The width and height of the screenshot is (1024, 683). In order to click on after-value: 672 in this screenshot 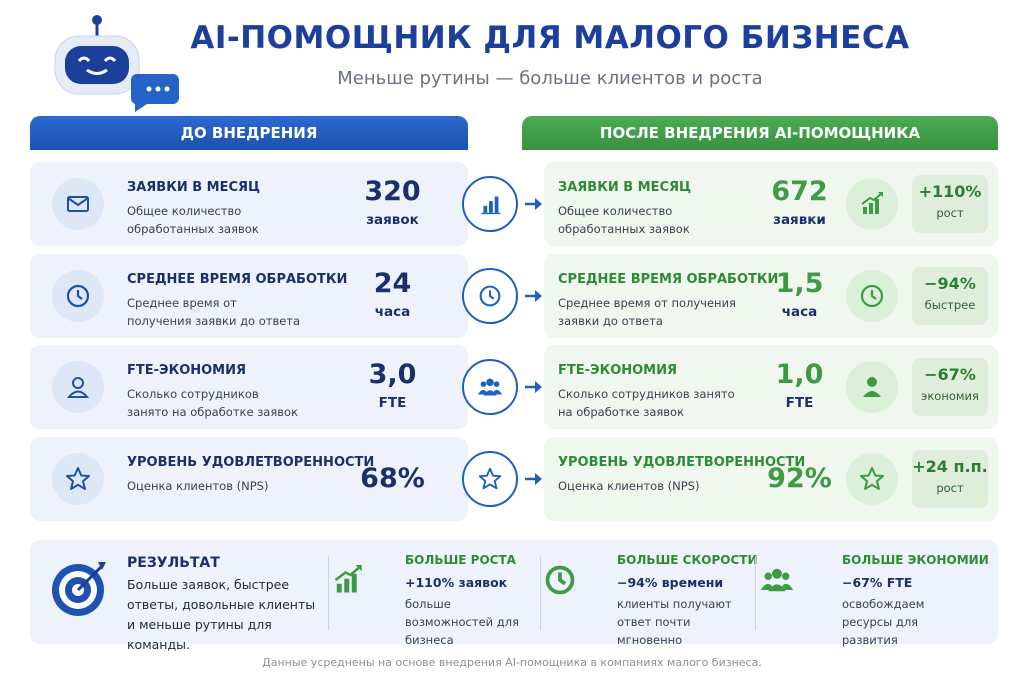, I will do `click(799, 191)`.